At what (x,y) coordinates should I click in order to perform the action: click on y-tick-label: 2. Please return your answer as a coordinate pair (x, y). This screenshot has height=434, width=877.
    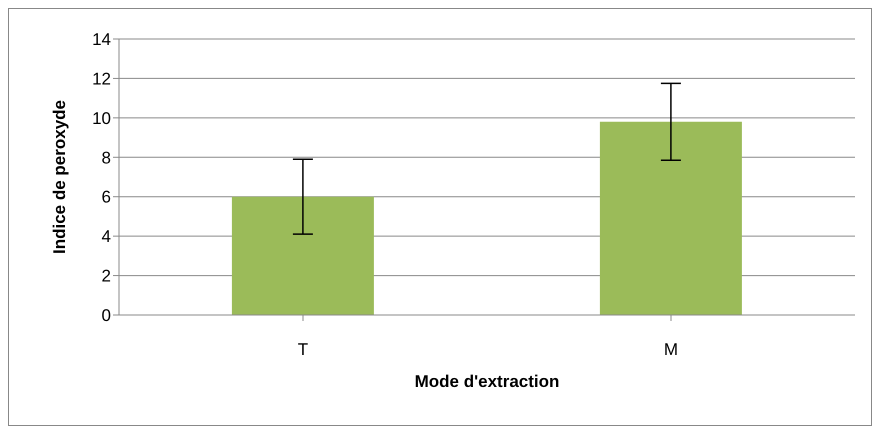
    Looking at the image, I should click on (106, 276).